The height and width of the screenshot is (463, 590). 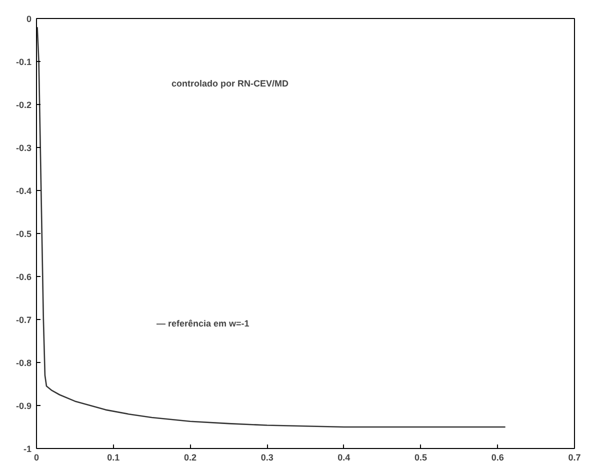 What do you see at coordinates (29, 19) in the screenshot?
I see `y-tick-label: 0` at bounding box center [29, 19].